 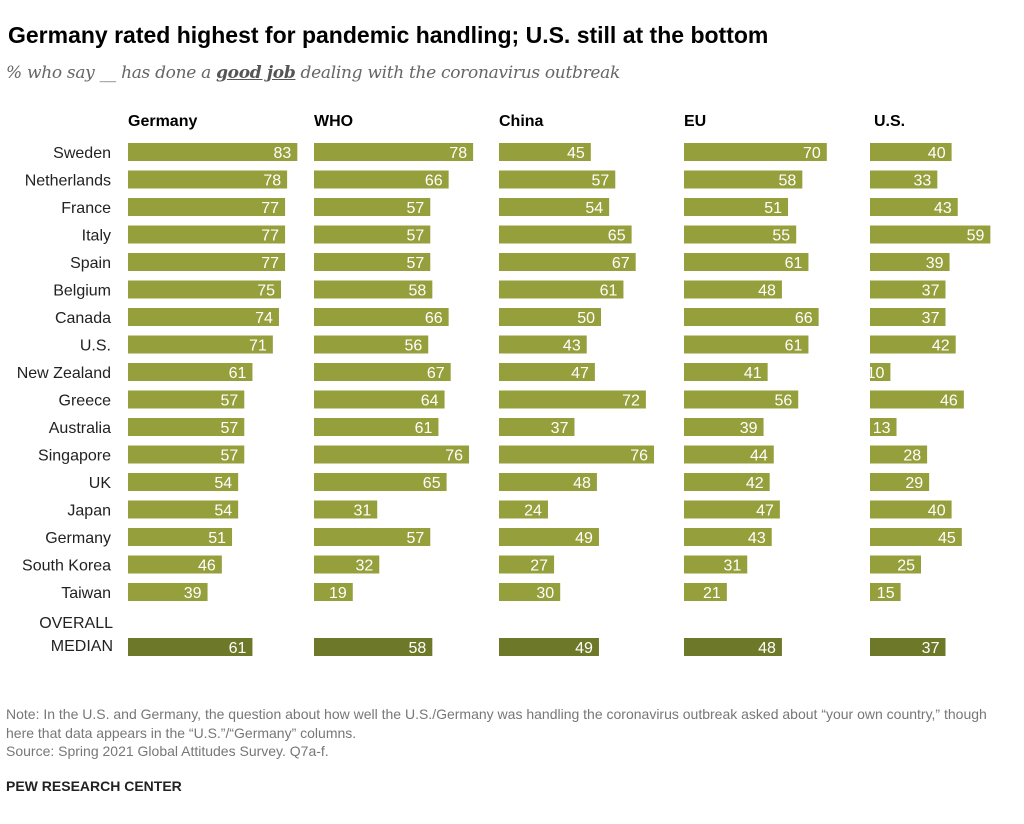 I want to click on median-label: OVERALL, so click(x=76, y=623).